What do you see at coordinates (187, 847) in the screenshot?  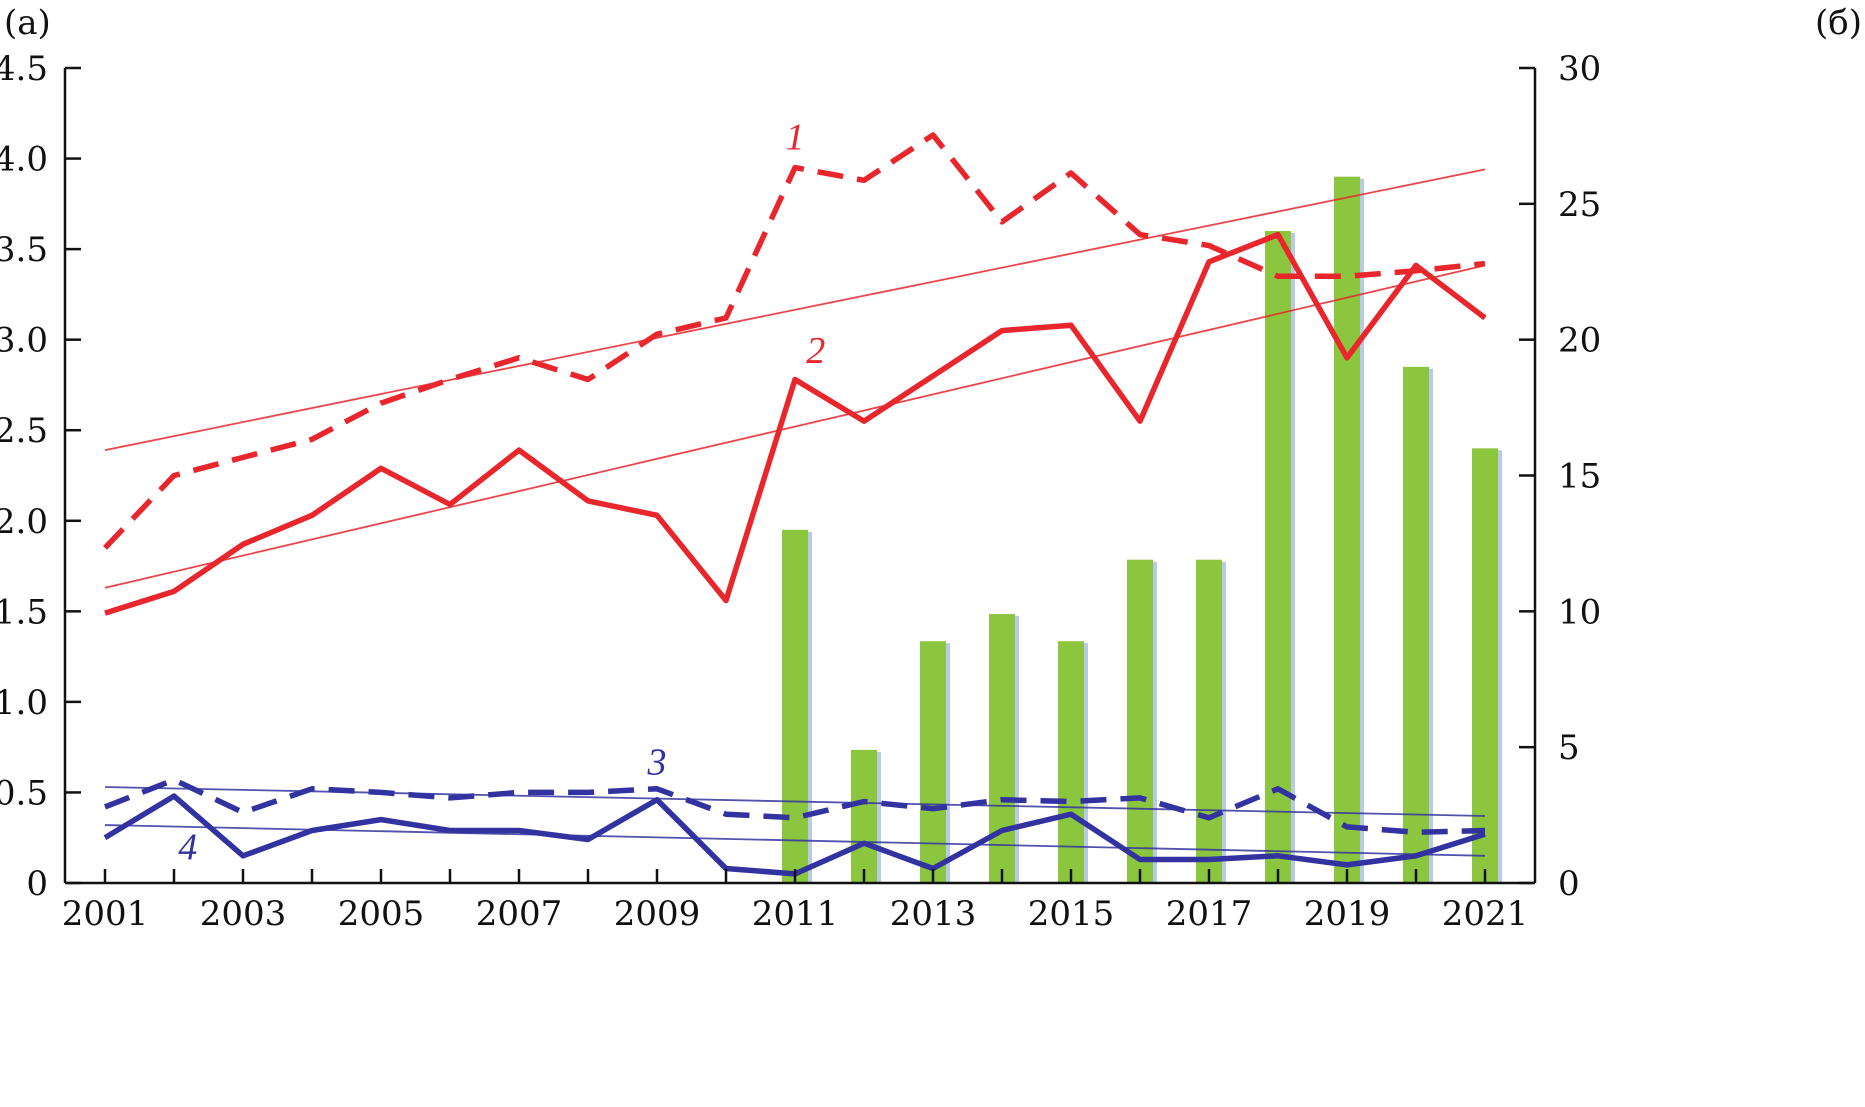 I see `series-label-4: 4` at bounding box center [187, 847].